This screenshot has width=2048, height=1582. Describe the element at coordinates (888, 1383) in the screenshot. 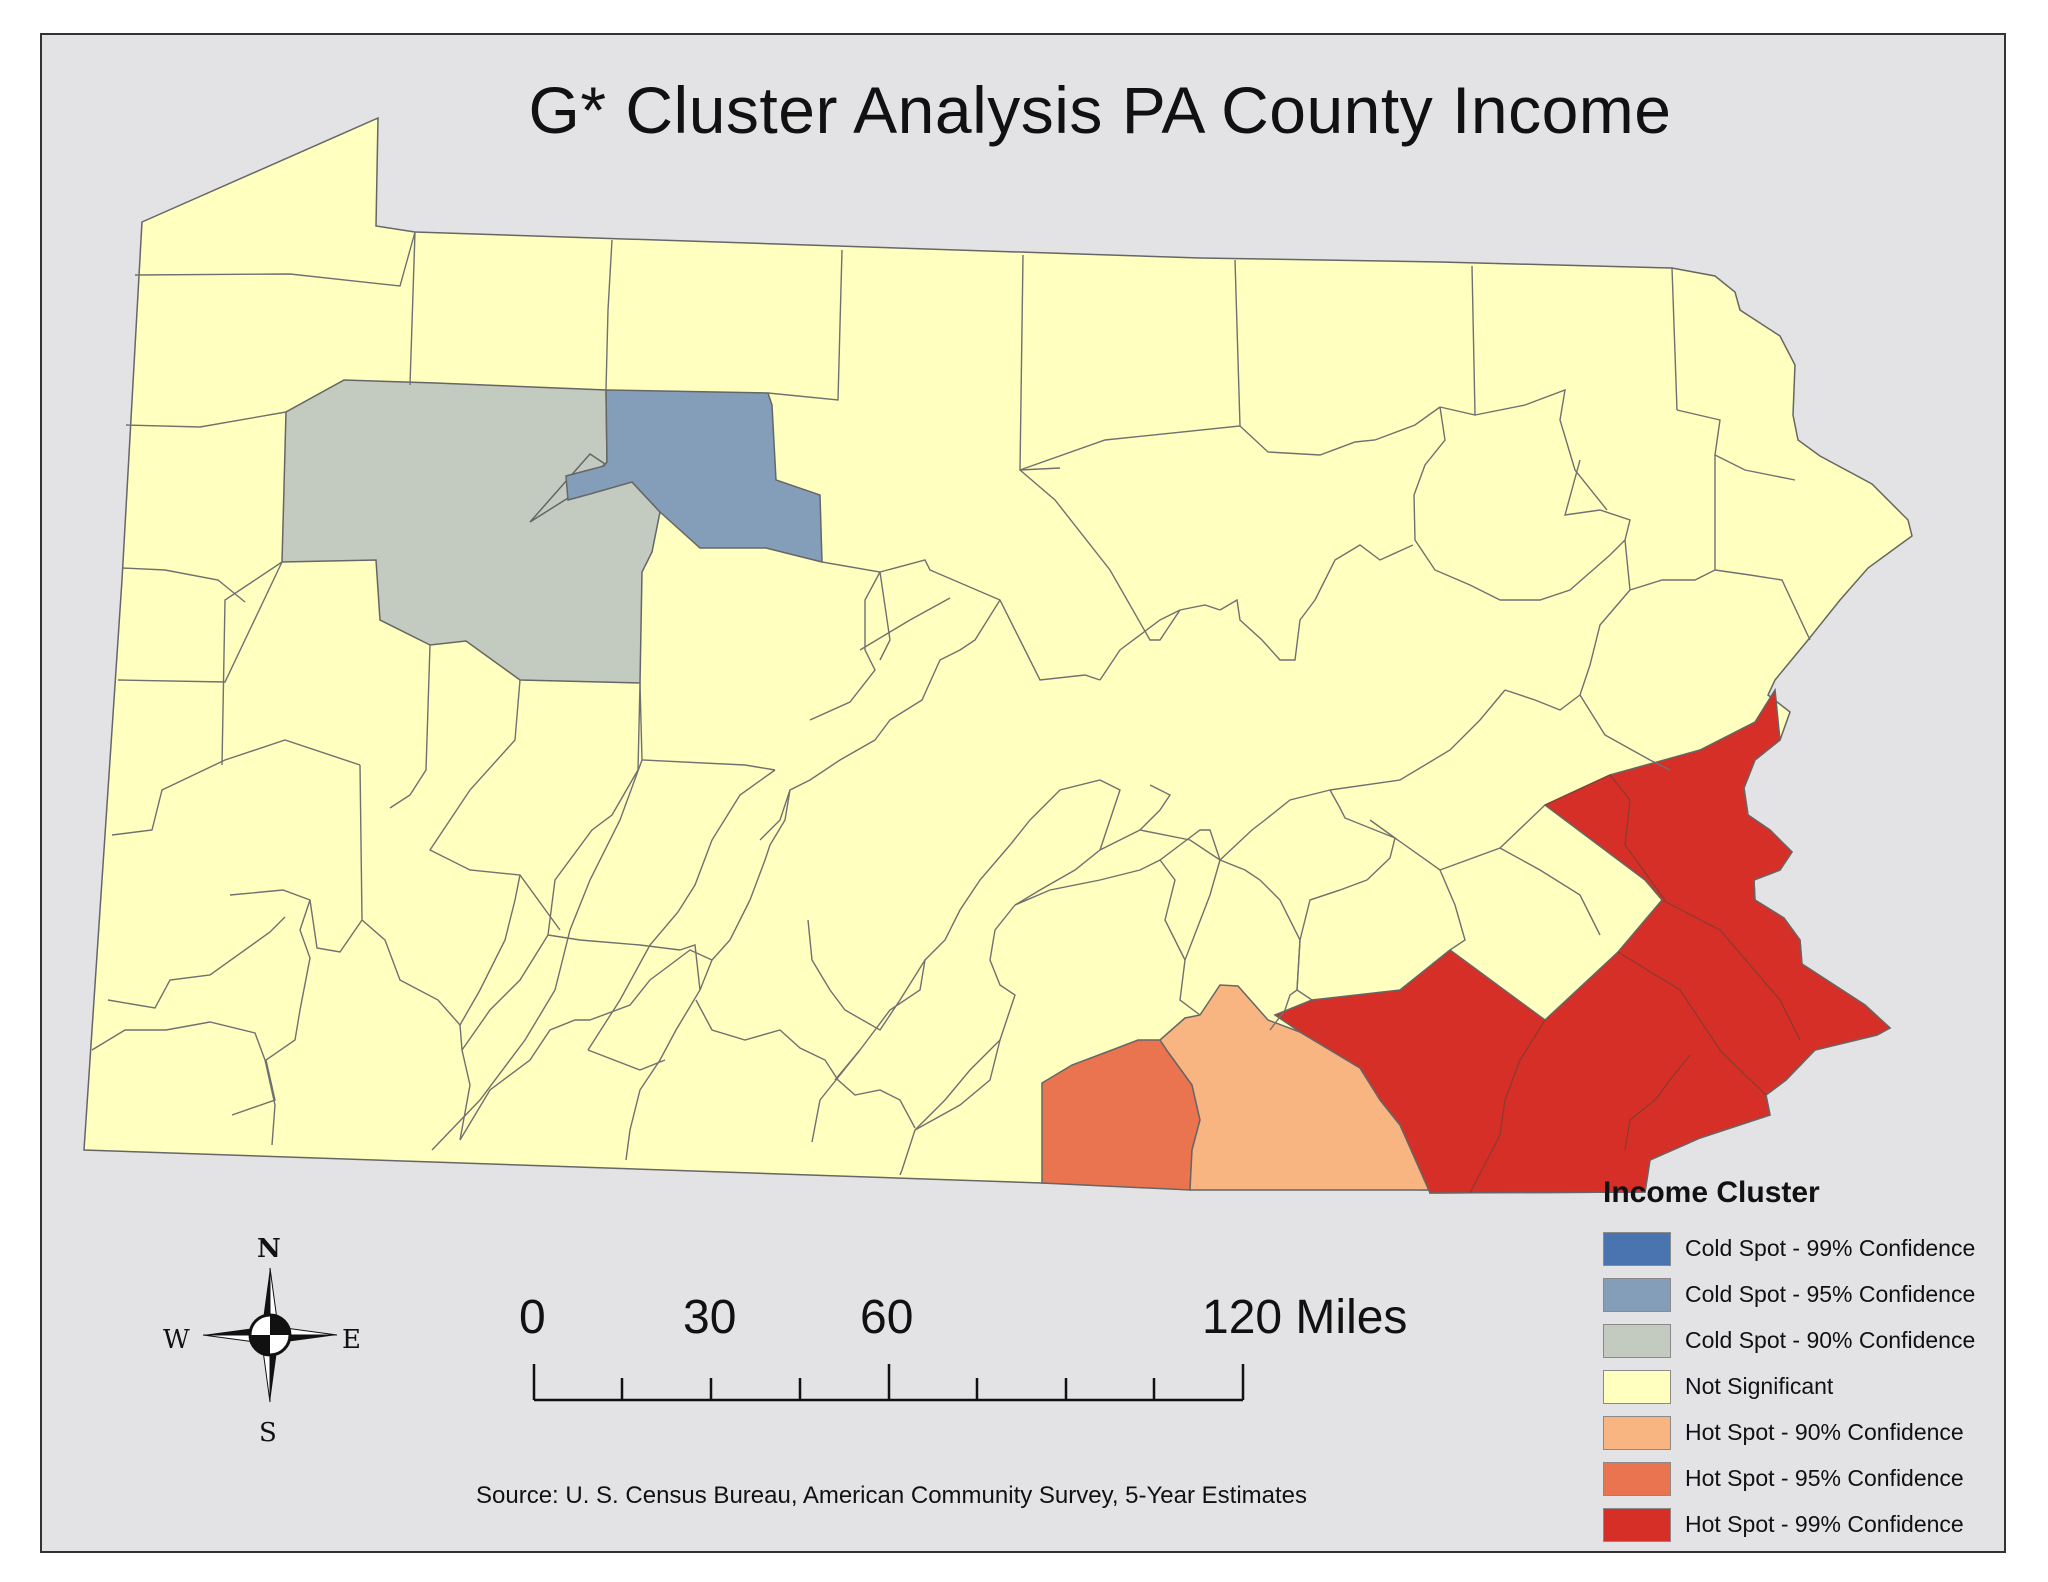

I see `scale-bar` at that location.